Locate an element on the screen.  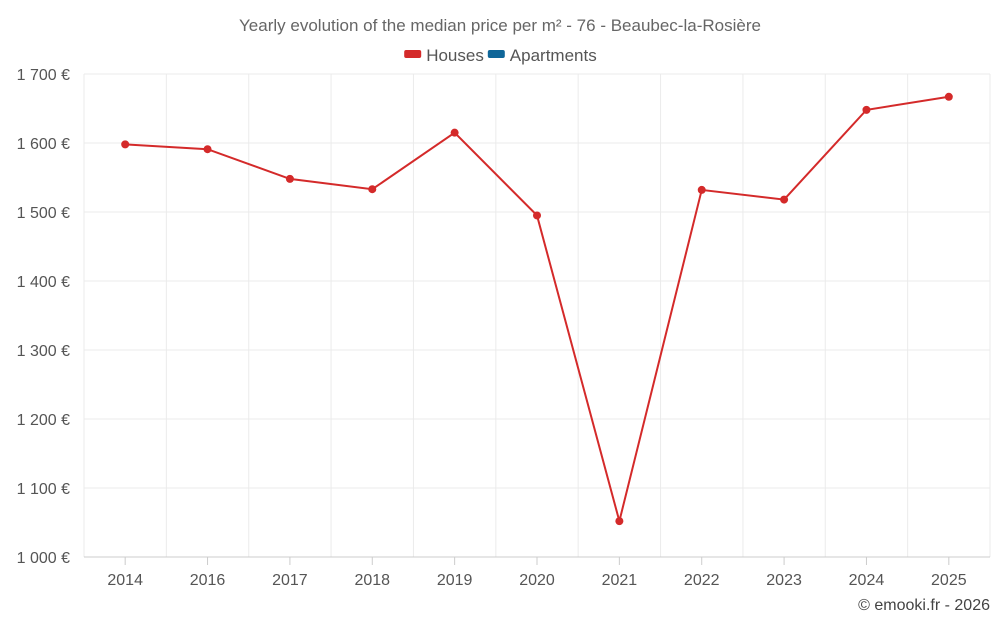
legend-label: Apartments is located at coordinates (553, 55).